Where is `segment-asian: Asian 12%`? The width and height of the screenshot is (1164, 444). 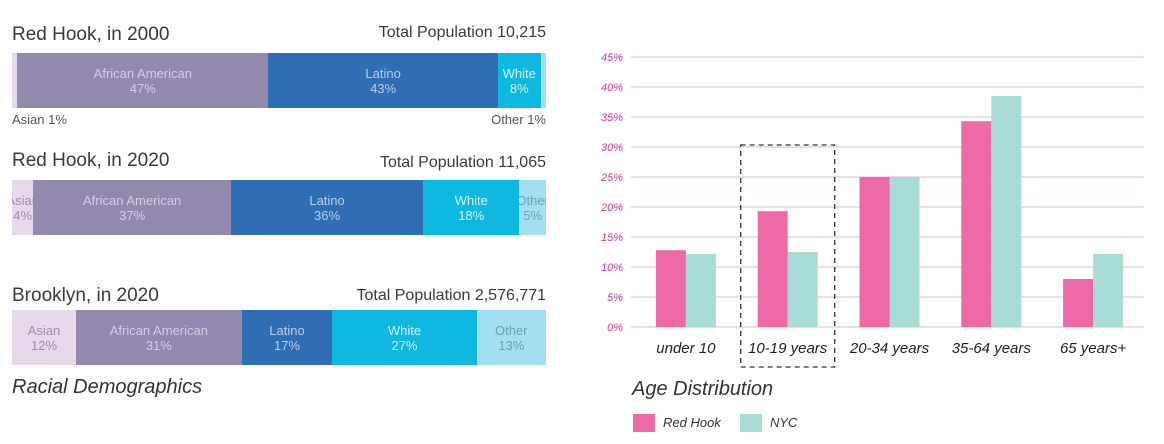 segment-asian: Asian 12% is located at coordinates (44, 337).